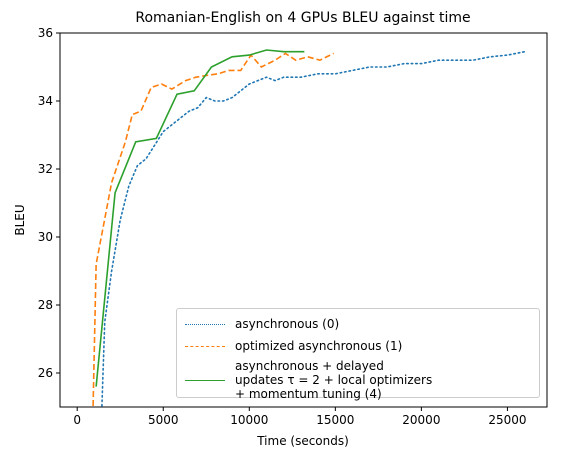  Describe the element at coordinates (507, 420) in the screenshot. I see `x-tick-label: 25000` at that location.